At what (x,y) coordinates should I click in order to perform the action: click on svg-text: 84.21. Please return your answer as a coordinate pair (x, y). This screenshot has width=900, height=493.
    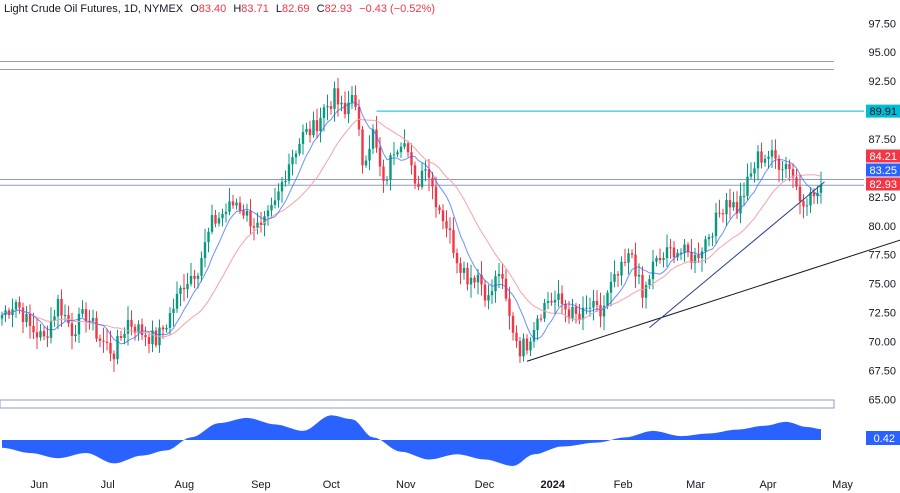
    Looking at the image, I should click on (883, 157).